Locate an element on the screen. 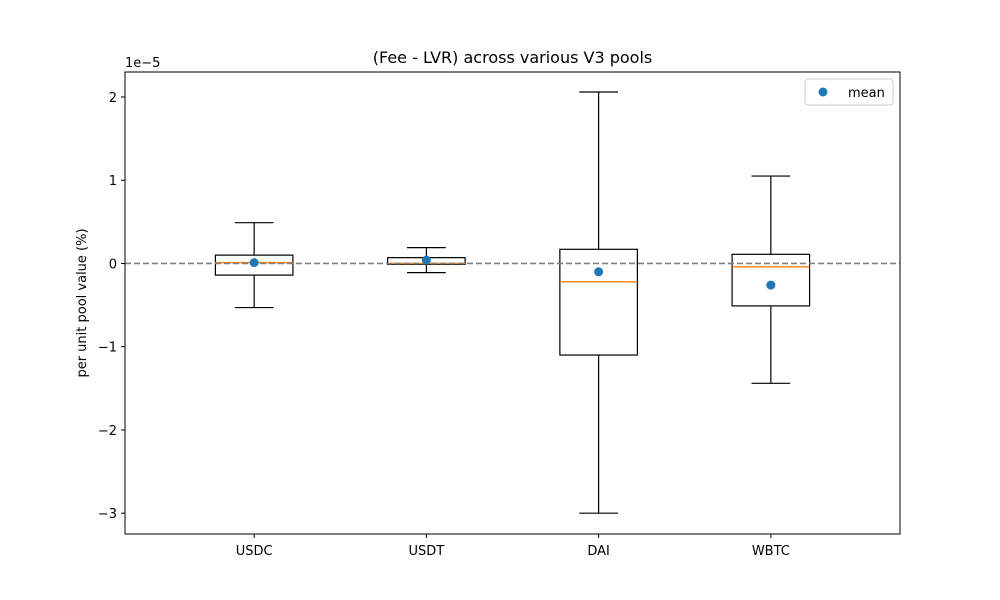  y-tick-label: −3 is located at coordinates (107, 514).